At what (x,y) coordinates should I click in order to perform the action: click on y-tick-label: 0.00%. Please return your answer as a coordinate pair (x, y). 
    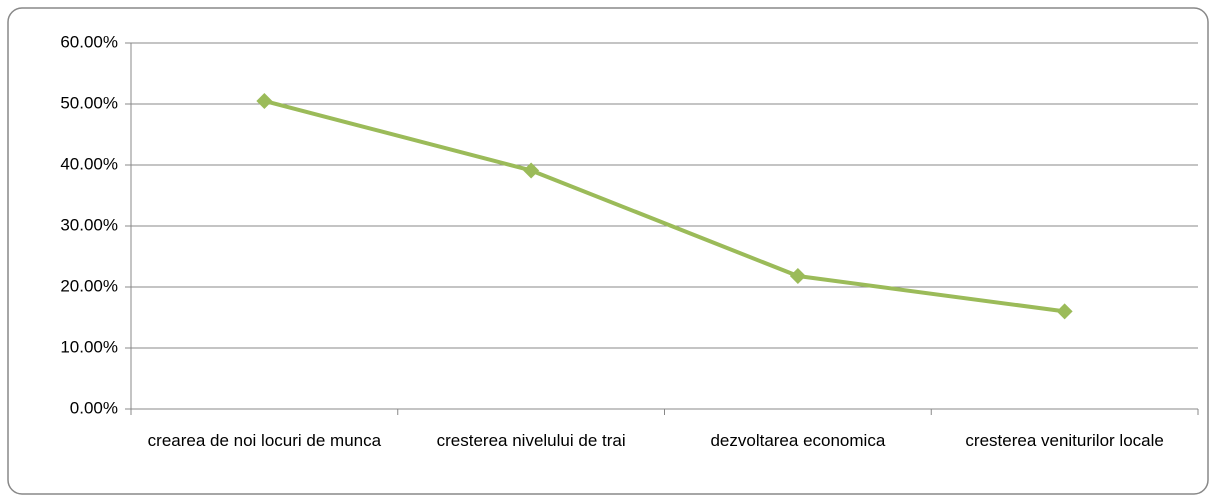
    Looking at the image, I should click on (94, 407).